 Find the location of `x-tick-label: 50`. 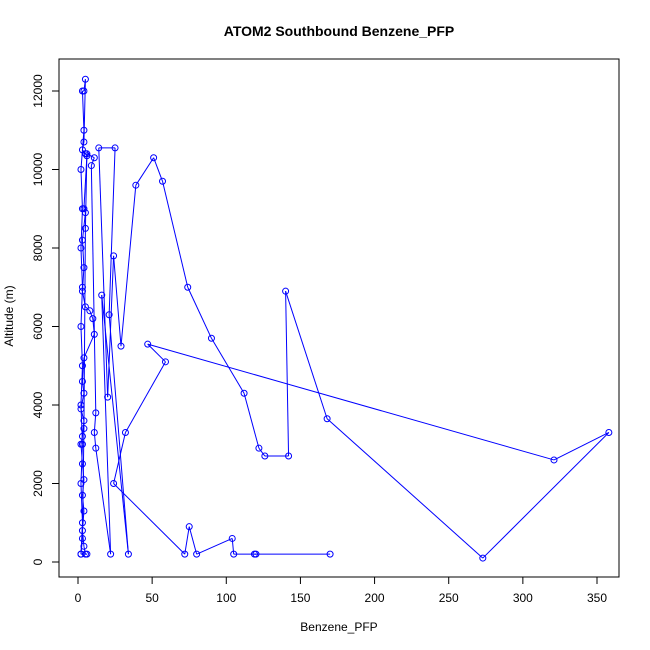

x-tick-label: 50 is located at coordinates (152, 598).